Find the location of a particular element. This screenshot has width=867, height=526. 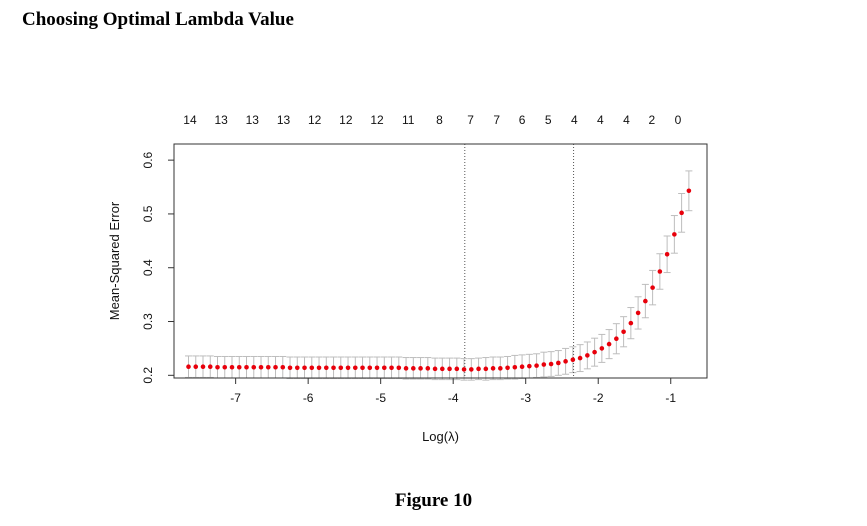

y-tick-label: 0.5 is located at coordinates (148, 213).